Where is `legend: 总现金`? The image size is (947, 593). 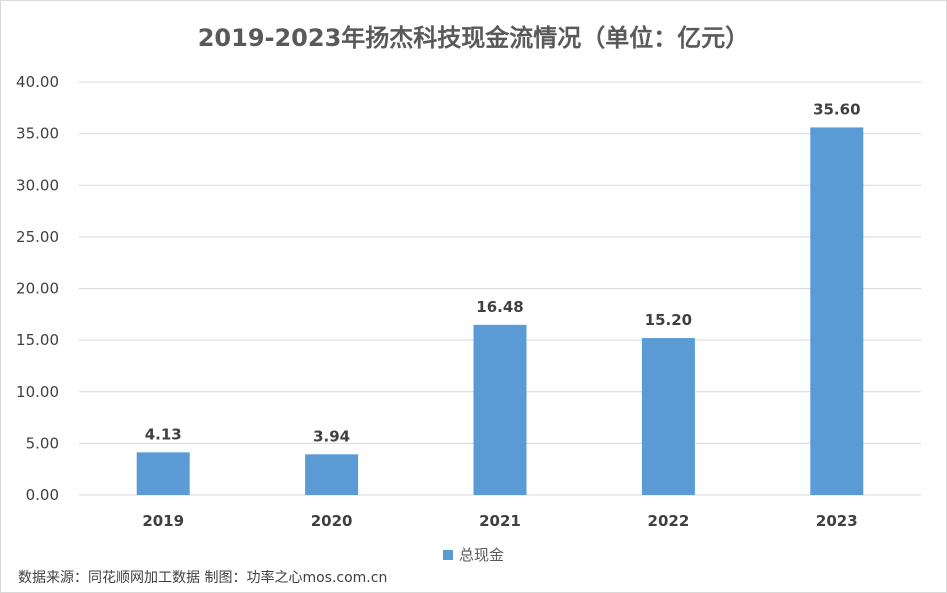 legend: 总现金 is located at coordinates (473, 554).